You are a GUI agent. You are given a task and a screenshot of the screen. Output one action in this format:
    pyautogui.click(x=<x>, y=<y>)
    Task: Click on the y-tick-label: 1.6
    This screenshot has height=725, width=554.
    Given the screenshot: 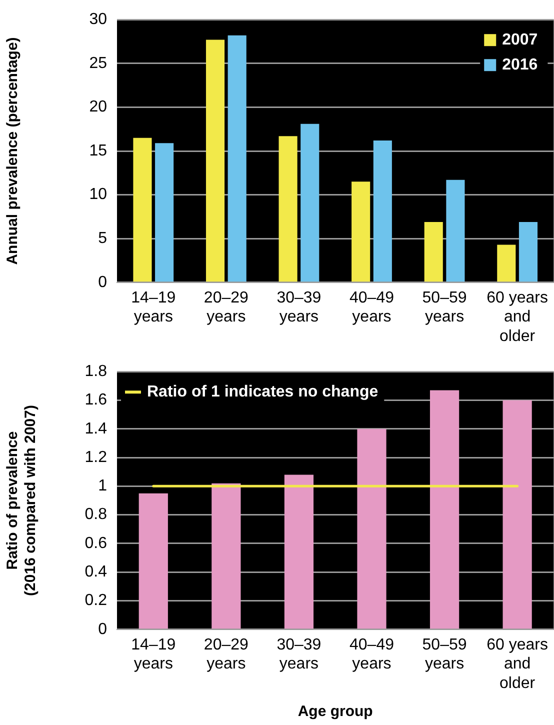 What is the action you would take?
    pyautogui.click(x=96, y=400)
    